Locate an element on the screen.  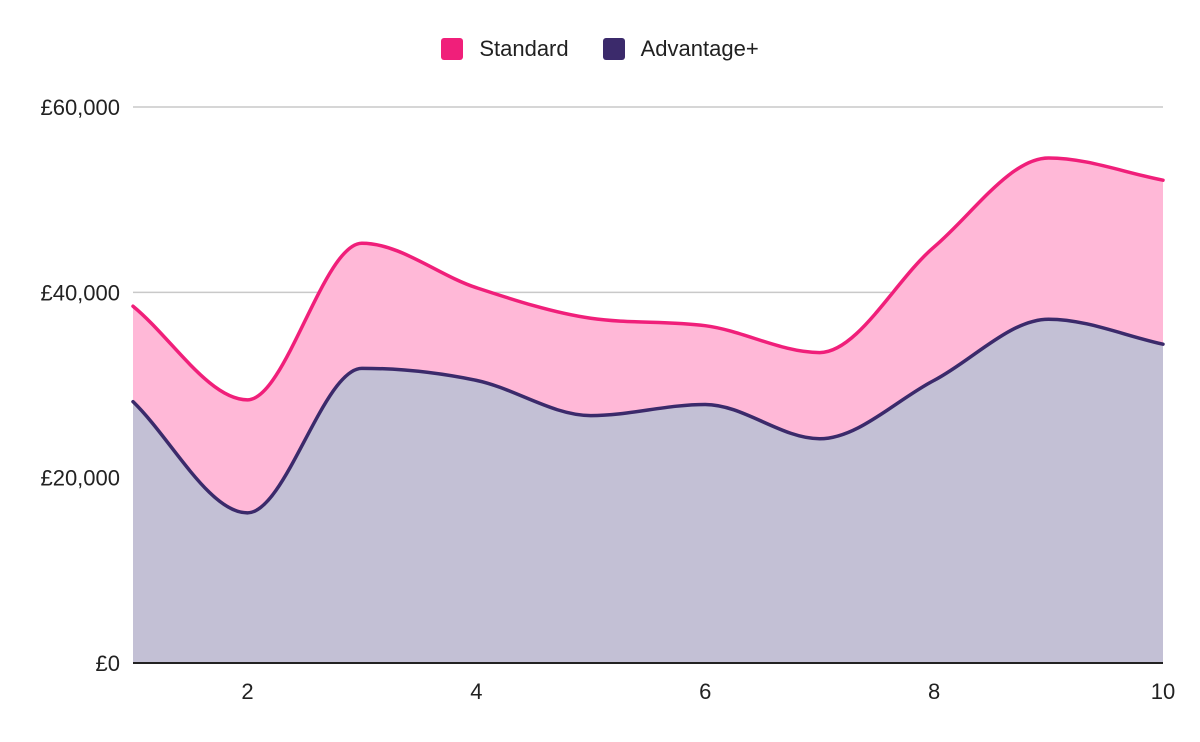
legend-item-standard: Standard is located at coordinates (505, 49).